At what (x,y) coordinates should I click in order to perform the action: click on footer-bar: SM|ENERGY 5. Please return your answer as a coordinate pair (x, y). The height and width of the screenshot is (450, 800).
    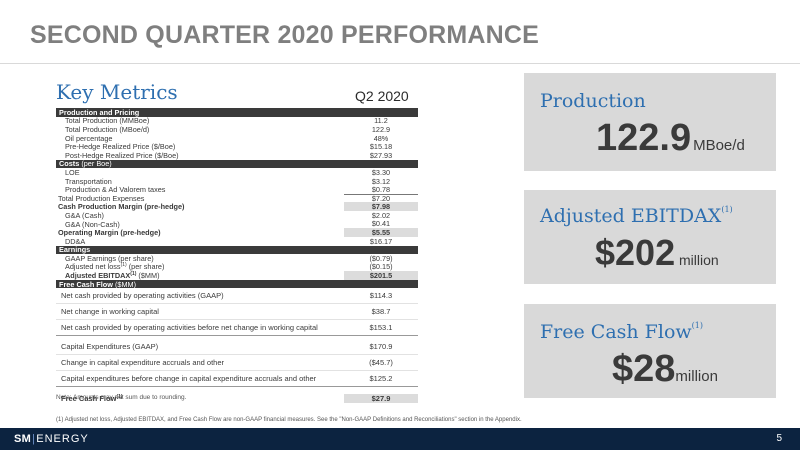
    Looking at the image, I should click on (400, 439).